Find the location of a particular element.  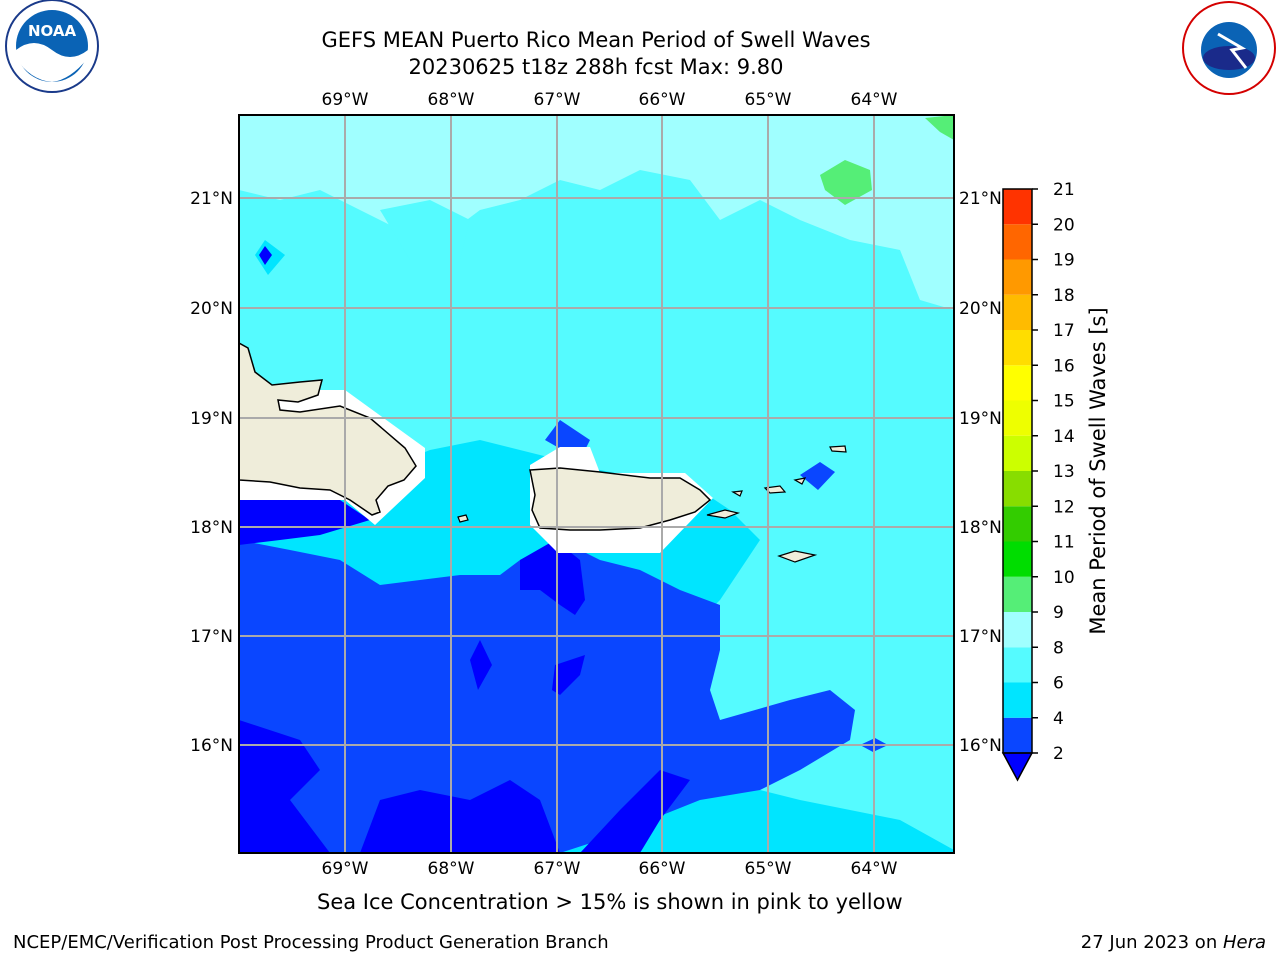

colorbar-title: Mean Period of Swell Waves [s] is located at coordinates (1098, 470).